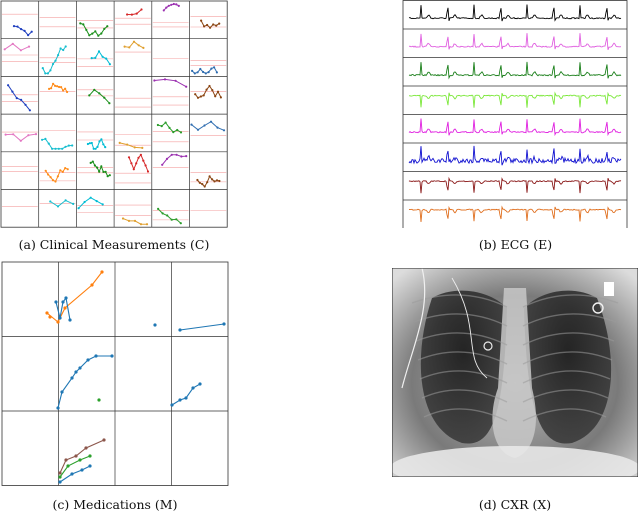 The image size is (640, 513). Describe the element at coordinates (598, 308) in the screenshot. I see `ecg-electrode` at that location.